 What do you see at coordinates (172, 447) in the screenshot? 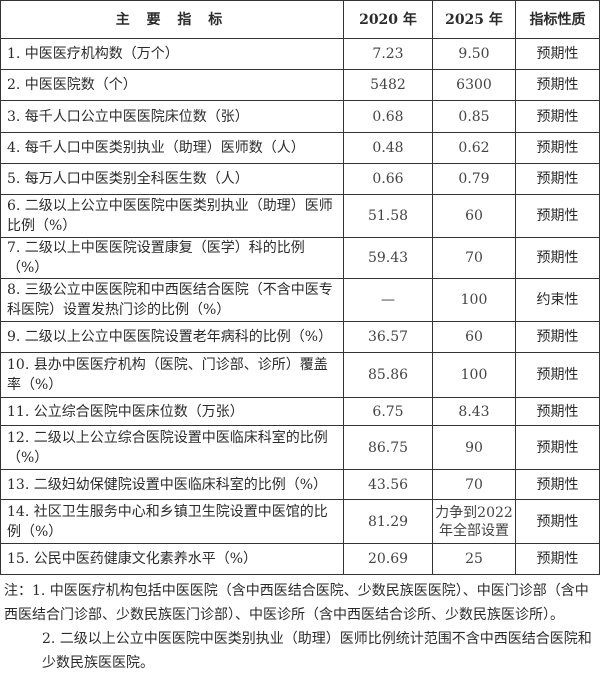
I see `indicator-cell: 12. 二级以上公立综合医院设置中医临床科室的比例（%）` at bounding box center [172, 447].